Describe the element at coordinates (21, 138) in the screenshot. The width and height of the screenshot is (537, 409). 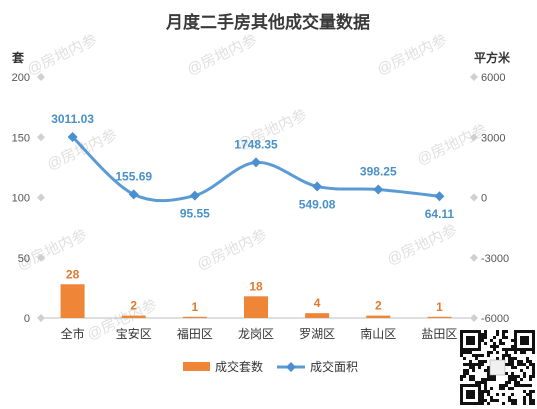
I see `left-tick-label: 150` at that location.